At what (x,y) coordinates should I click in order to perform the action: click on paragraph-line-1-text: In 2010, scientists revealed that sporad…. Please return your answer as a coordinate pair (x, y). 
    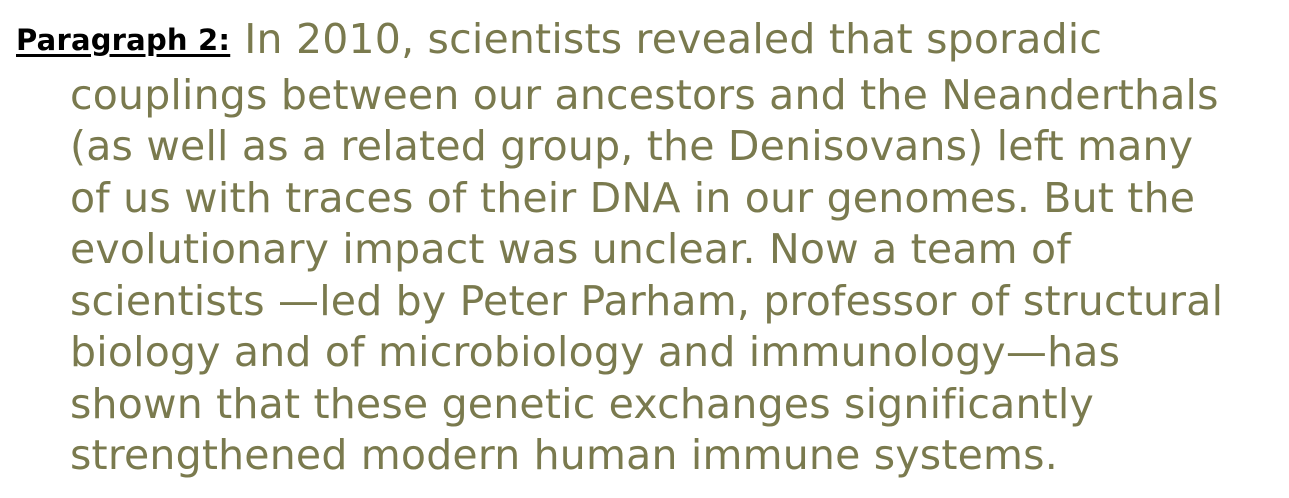
    Looking at the image, I should click on (673, 39).